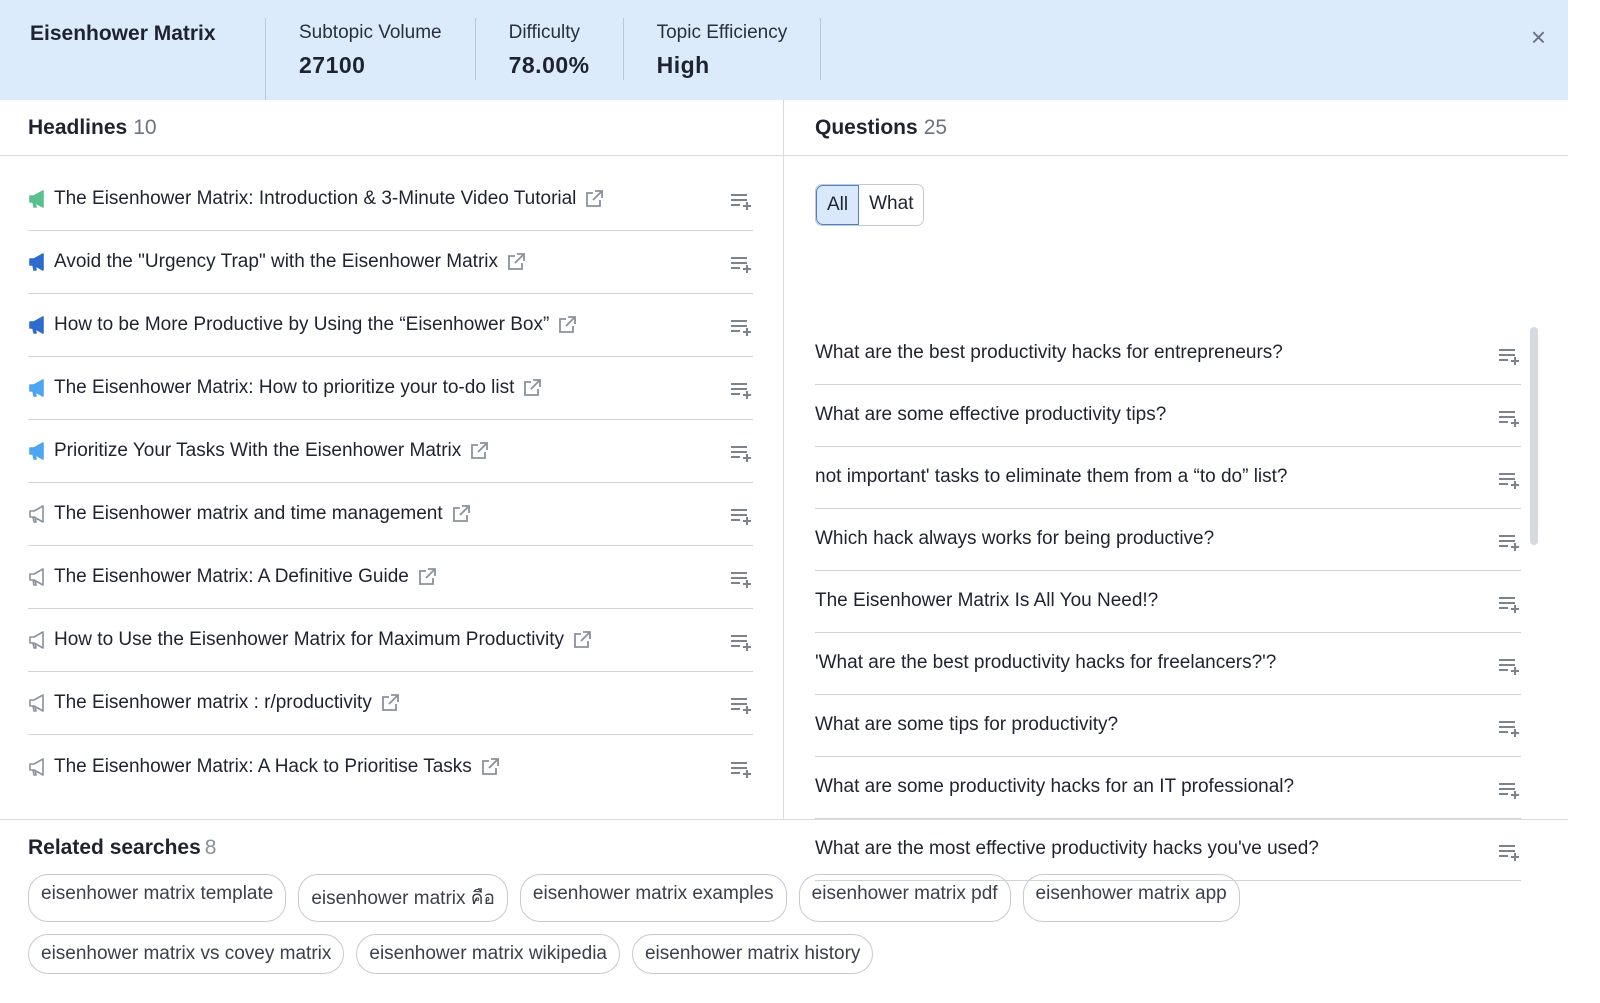 This screenshot has width=1600, height=1003. Describe the element at coordinates (891, 203) in the screenshot. I see `filter-what: What` at that location.